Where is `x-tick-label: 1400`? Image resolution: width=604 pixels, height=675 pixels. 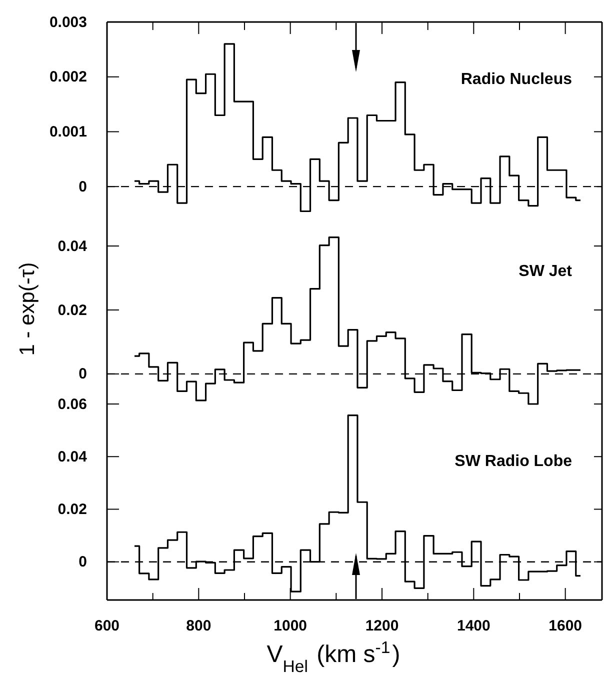 x-tick-label: 1400 is located at coordinates (473, 626).